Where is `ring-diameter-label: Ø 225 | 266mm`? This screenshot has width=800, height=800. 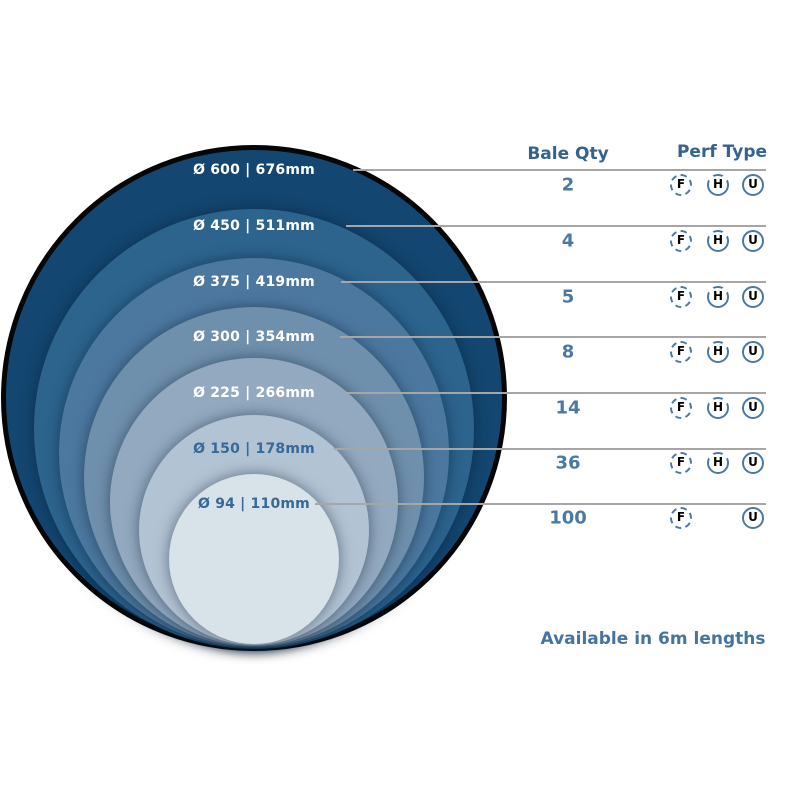
ring-diameter-label: Ø 225 | 266mm is located at coordinates (254, 393).